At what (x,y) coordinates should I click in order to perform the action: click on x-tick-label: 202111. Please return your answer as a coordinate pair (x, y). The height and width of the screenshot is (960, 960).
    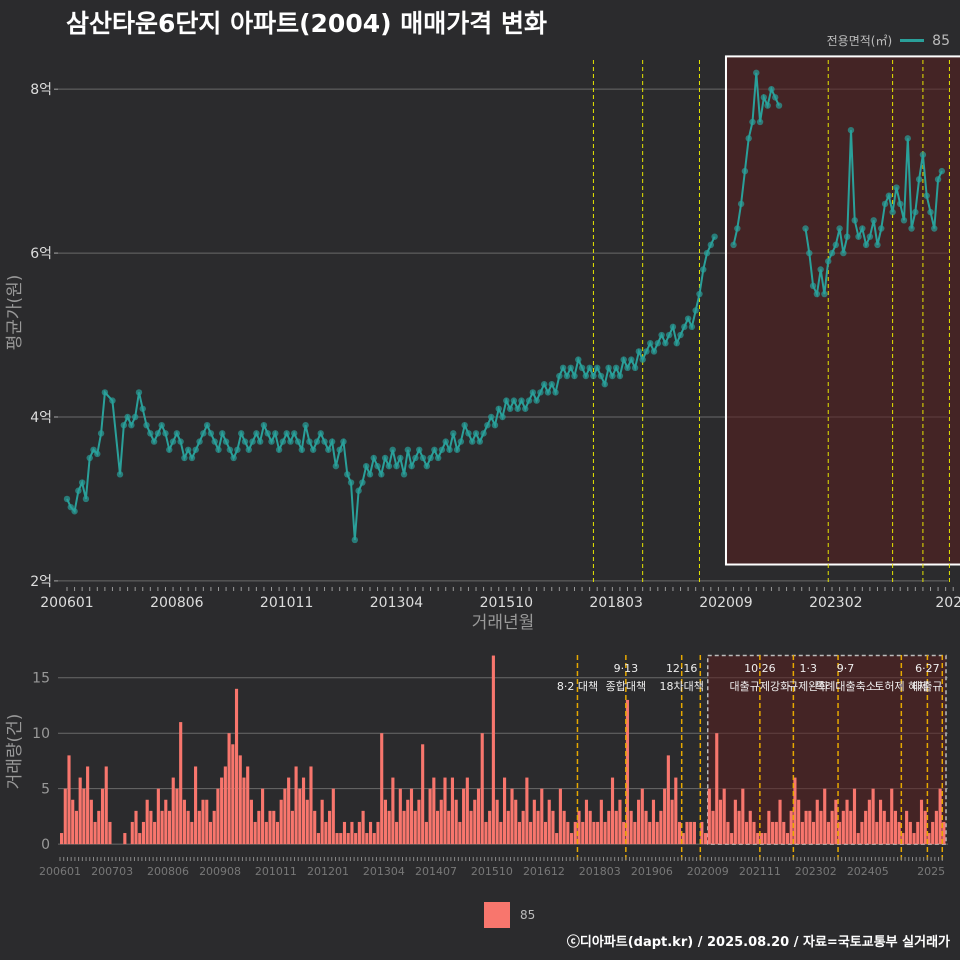
    Looking at the image, I should click on (760, 871).